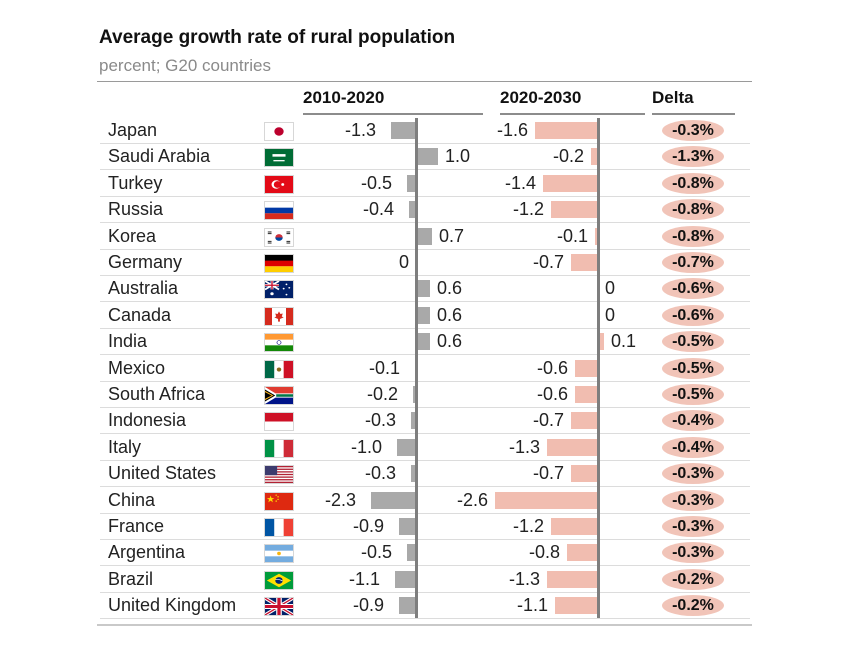  Describe the element at coordinates (279, 316) in the screenshot. I see `canada-flag-icon` at that location.